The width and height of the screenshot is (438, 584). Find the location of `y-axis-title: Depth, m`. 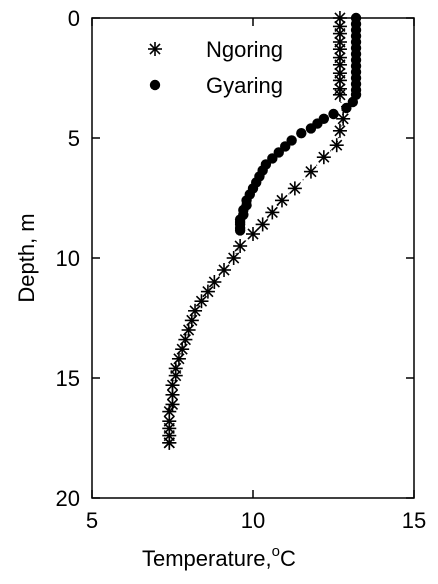

y-axis-title: Depth, m is located at coordinates (26, 257).